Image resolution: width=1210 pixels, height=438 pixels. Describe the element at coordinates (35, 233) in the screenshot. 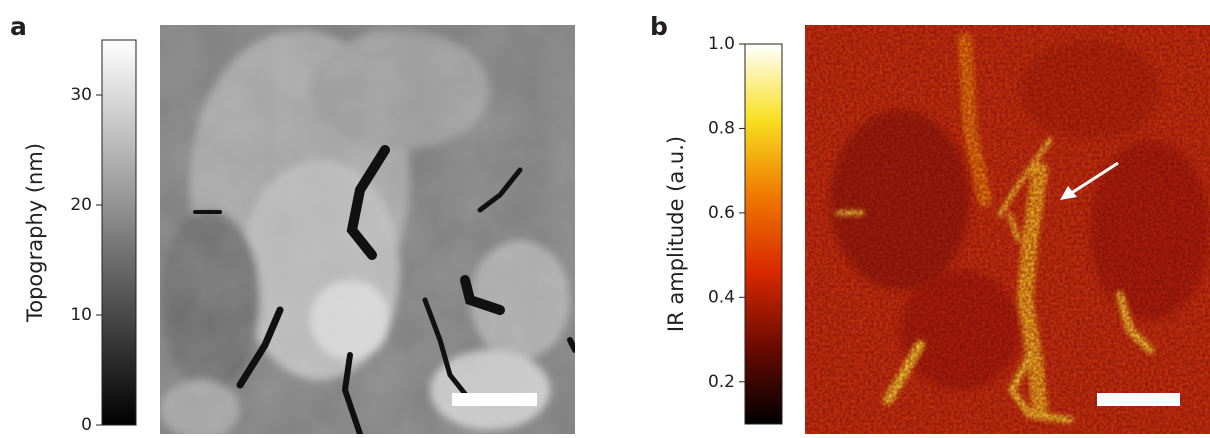

I see `colorbar-label: Topography (nm)` at that location.